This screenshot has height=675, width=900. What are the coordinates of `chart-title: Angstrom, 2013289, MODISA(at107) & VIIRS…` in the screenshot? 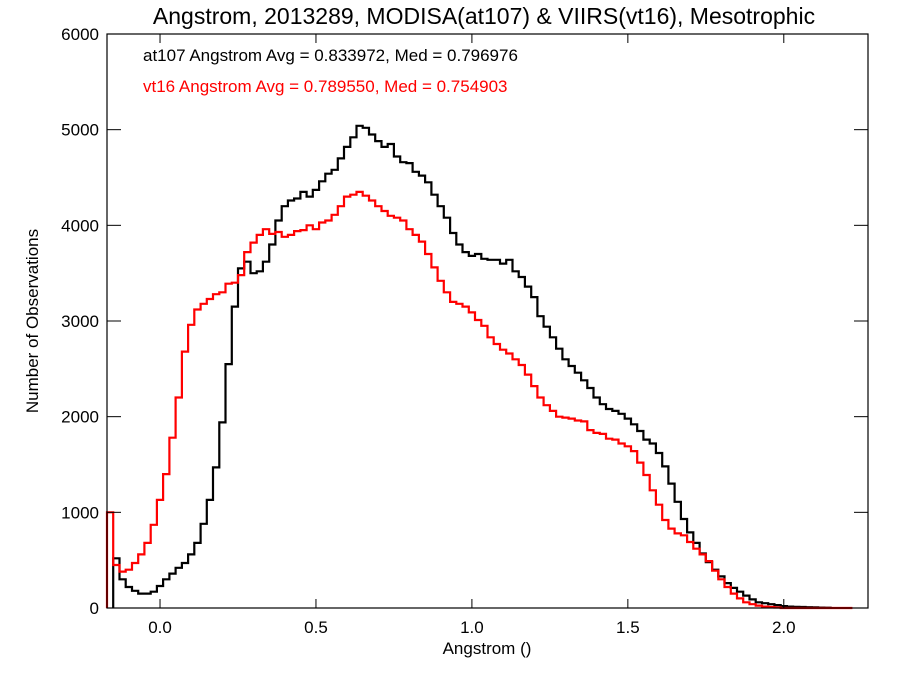 It's located at (484, 16).